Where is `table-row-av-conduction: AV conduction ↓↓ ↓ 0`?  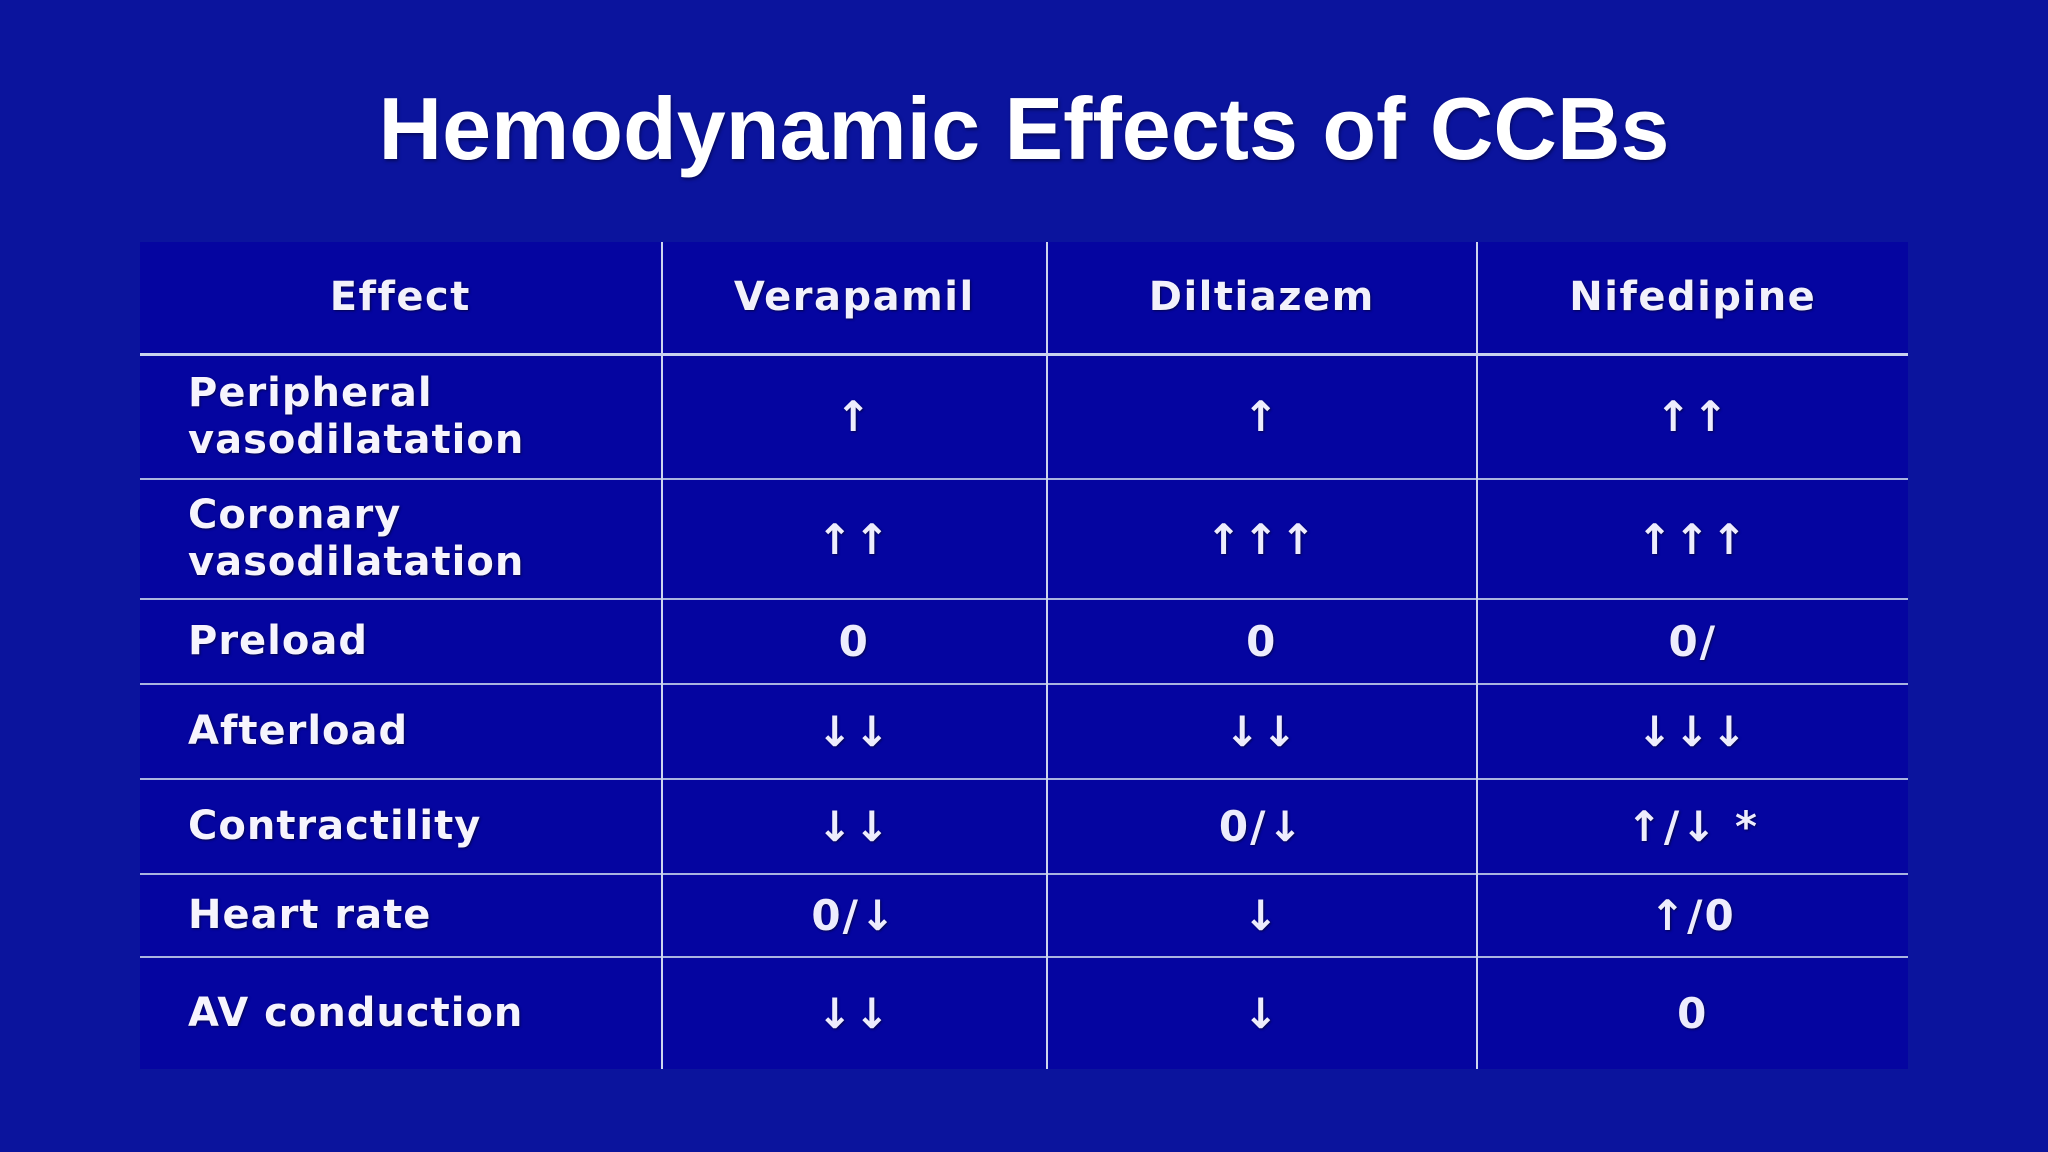 table-row-av-conduction: AV conduction ↓↓ ↓ 0 is located at coordinates (1024, 1013).